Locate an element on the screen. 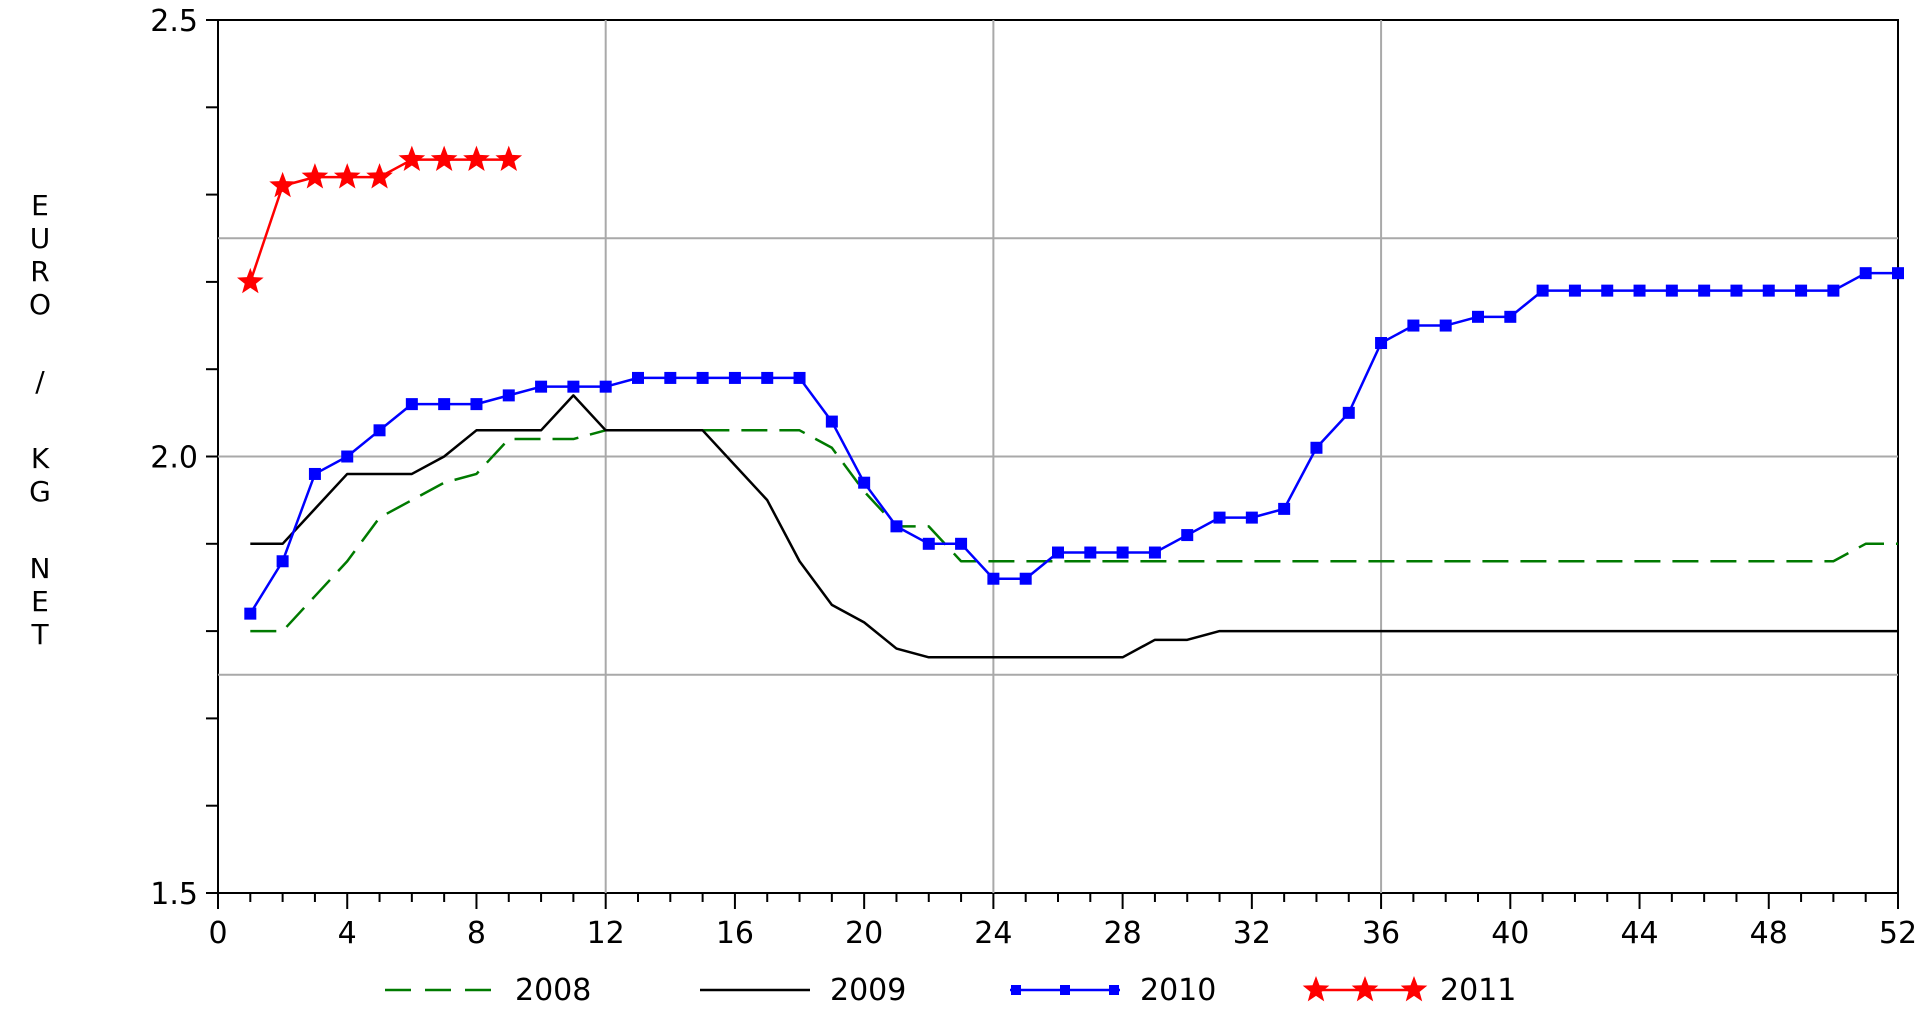 This screenshot has width=1921, height=1018. legend-item-2011: 2011 is located at coordinates (1409, 990).